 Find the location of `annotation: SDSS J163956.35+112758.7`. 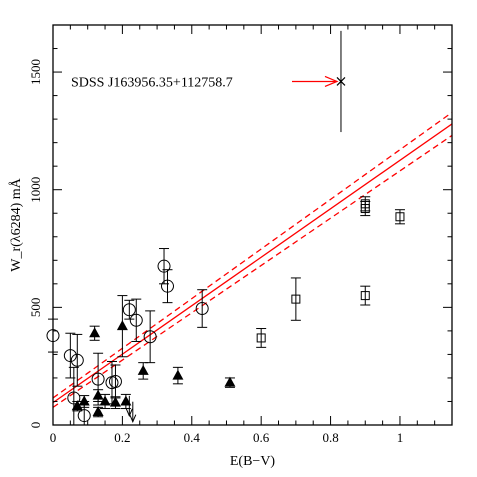

annotation: SDSS J163956.35+112758.7 is located at coordinates (205, 82).